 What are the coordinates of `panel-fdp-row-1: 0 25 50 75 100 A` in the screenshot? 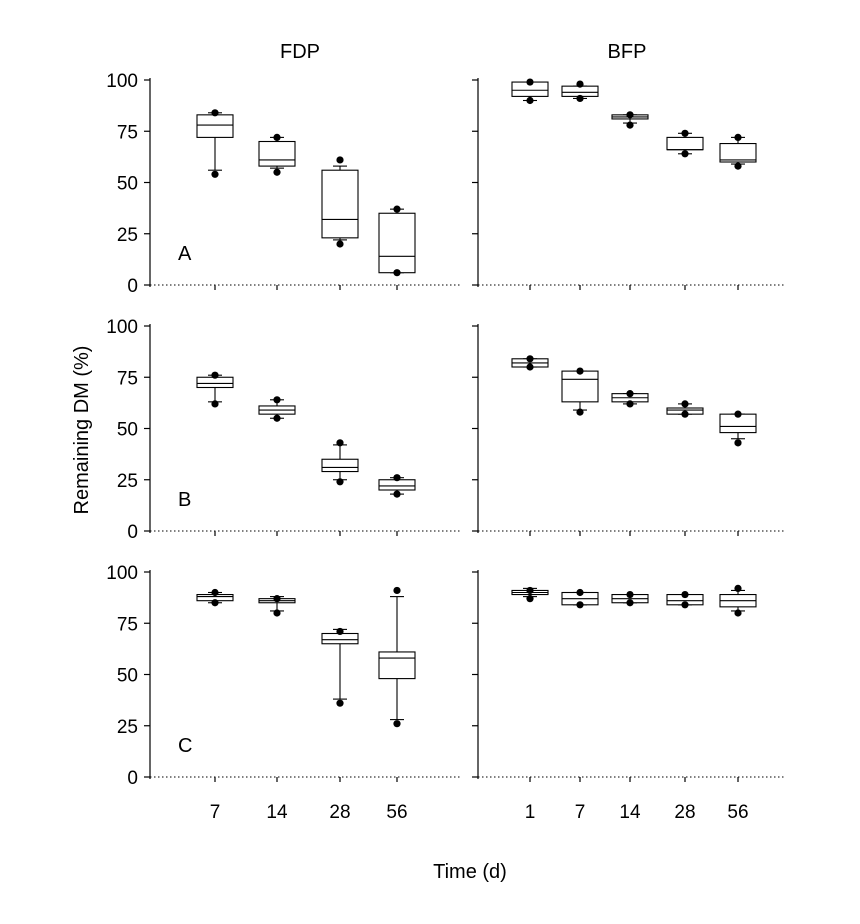 It's located at (283, 184).